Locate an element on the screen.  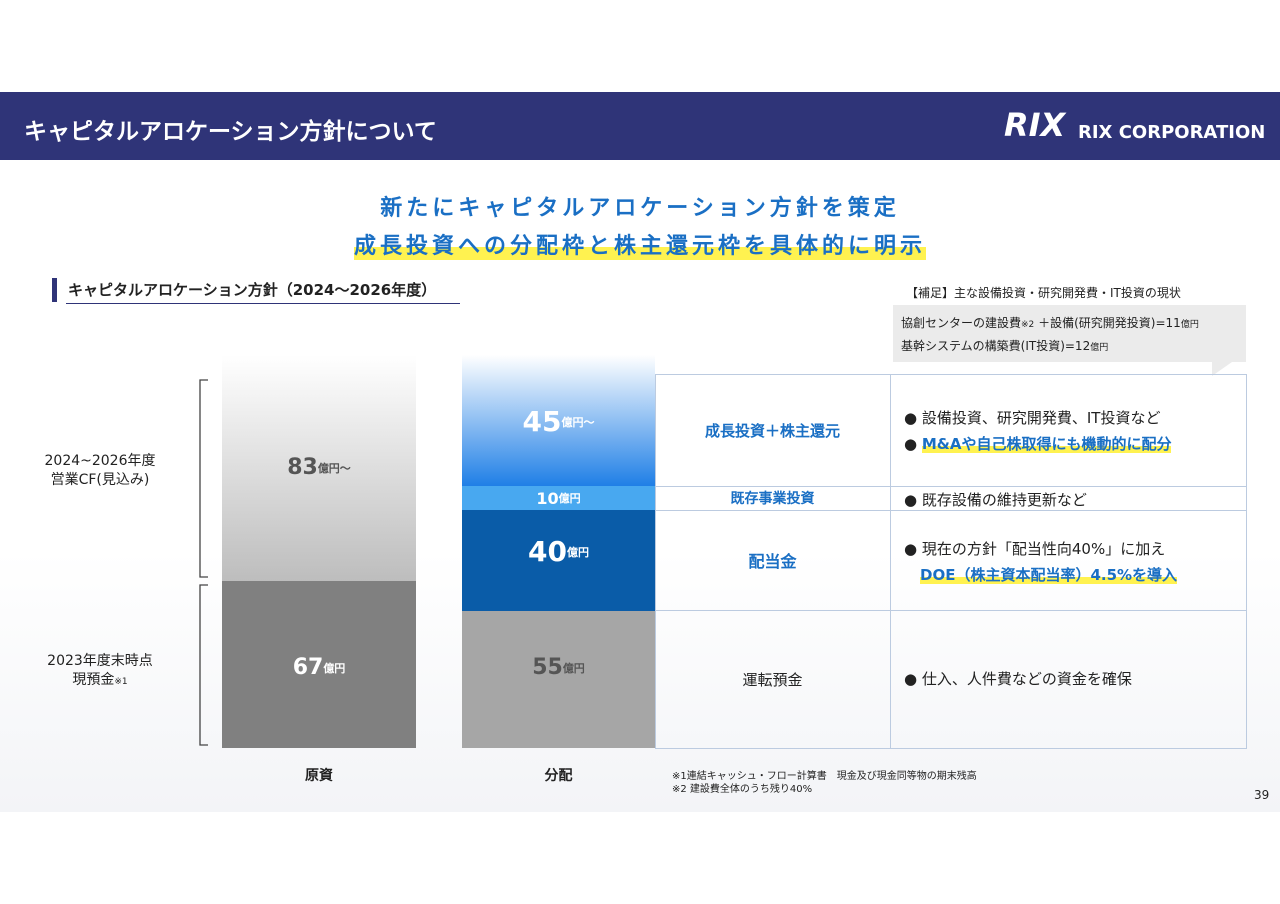
block-label: 10 億円 is located at coordinates (558, 498).